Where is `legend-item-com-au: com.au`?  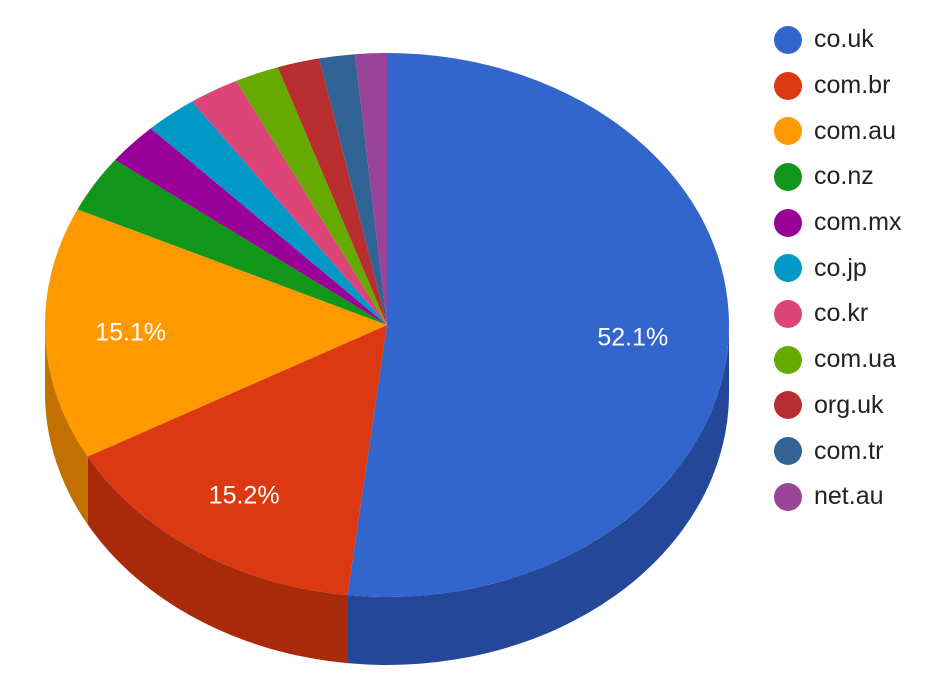
legend-item-com-au: com.au is located at coordinates (855, 131).